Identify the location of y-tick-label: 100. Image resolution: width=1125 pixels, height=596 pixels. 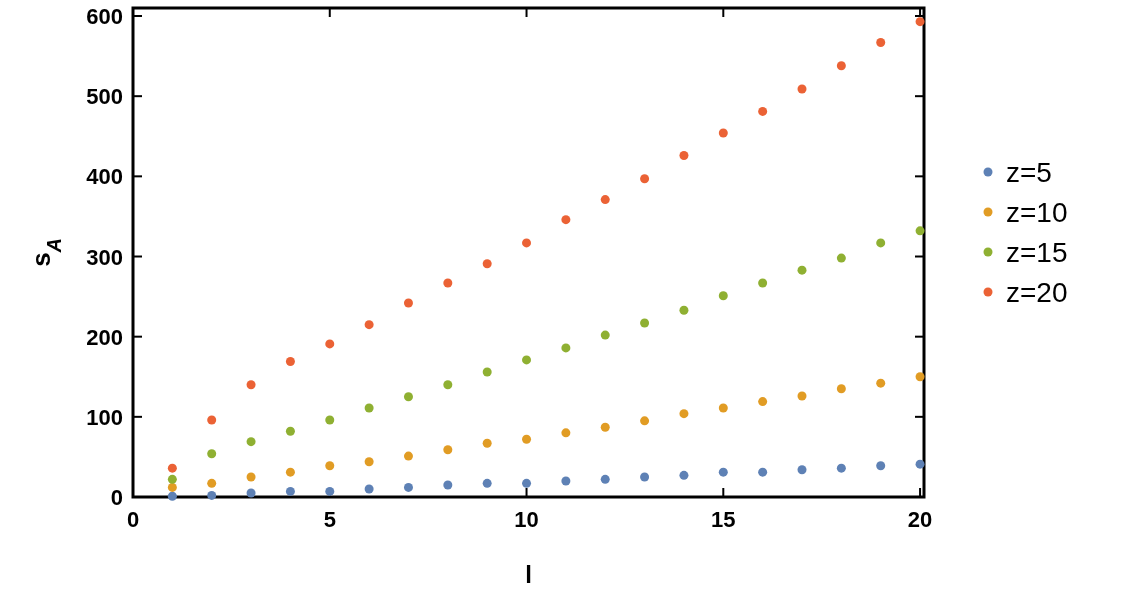
(104, 417).